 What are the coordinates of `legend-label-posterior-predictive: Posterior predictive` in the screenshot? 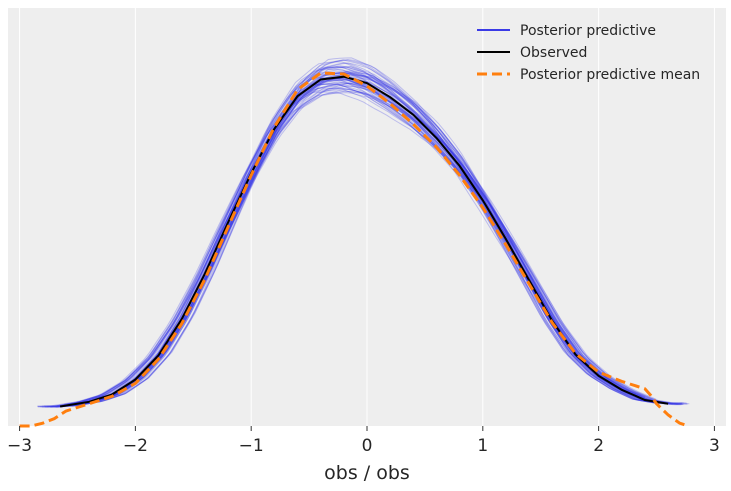 It's located at (588, 31).